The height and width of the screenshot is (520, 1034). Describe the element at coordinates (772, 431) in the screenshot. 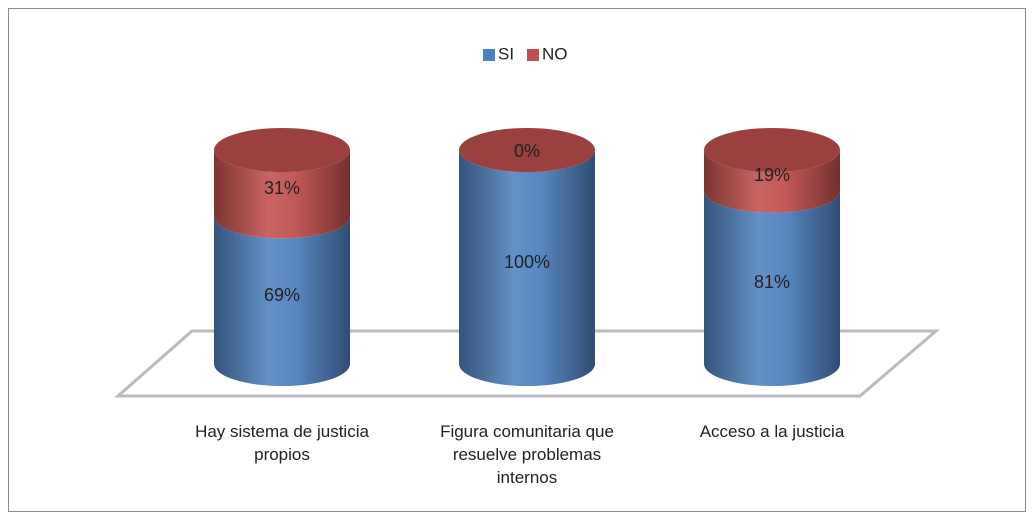

I see `category-label: Acceso a la justicia` at that location.